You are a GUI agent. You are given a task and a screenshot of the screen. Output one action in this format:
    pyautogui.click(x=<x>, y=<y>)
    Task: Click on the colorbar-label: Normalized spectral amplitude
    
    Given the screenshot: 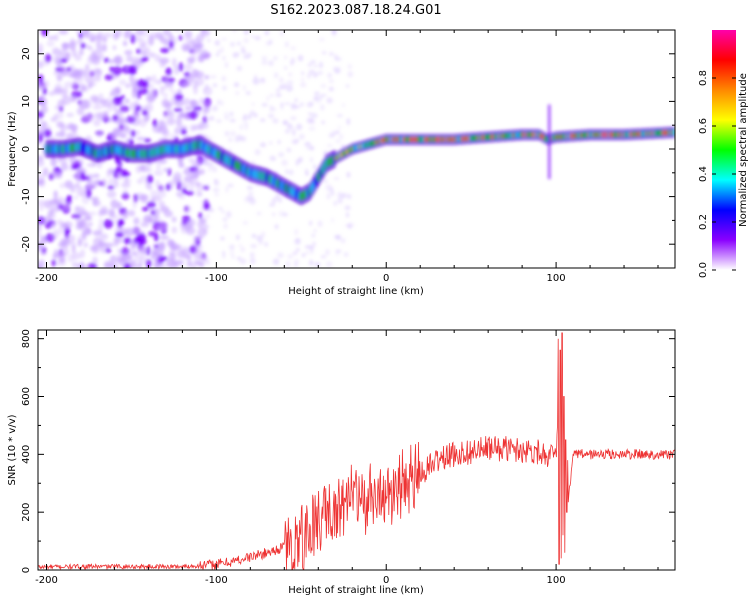 What is the action you would take?
    pyautogui.click(x=743, y=150)
    